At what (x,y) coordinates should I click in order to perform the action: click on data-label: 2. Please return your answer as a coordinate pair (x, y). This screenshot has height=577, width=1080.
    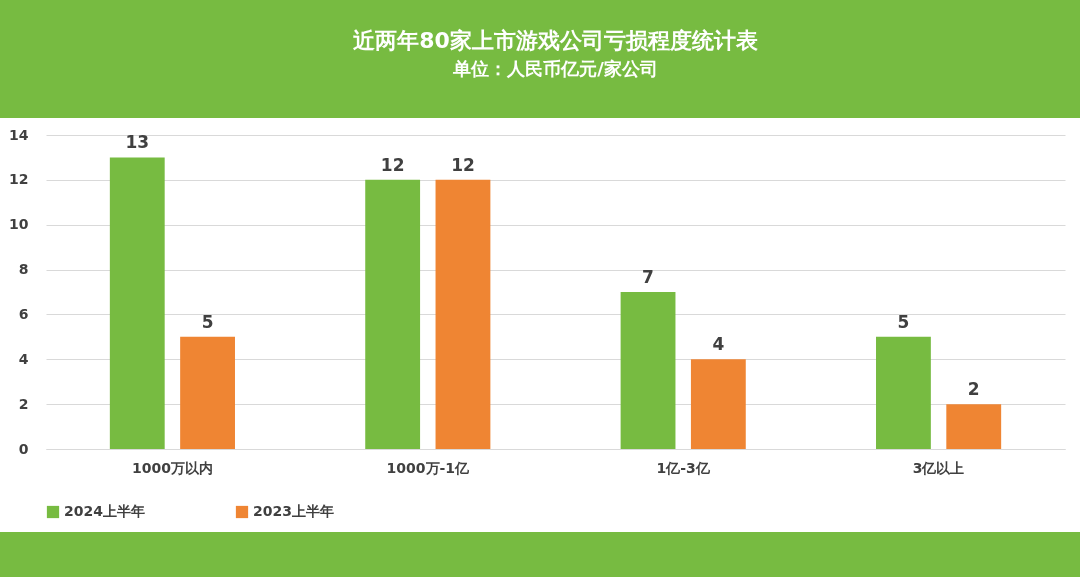
    Looking at the image, I should click on (973, 389).